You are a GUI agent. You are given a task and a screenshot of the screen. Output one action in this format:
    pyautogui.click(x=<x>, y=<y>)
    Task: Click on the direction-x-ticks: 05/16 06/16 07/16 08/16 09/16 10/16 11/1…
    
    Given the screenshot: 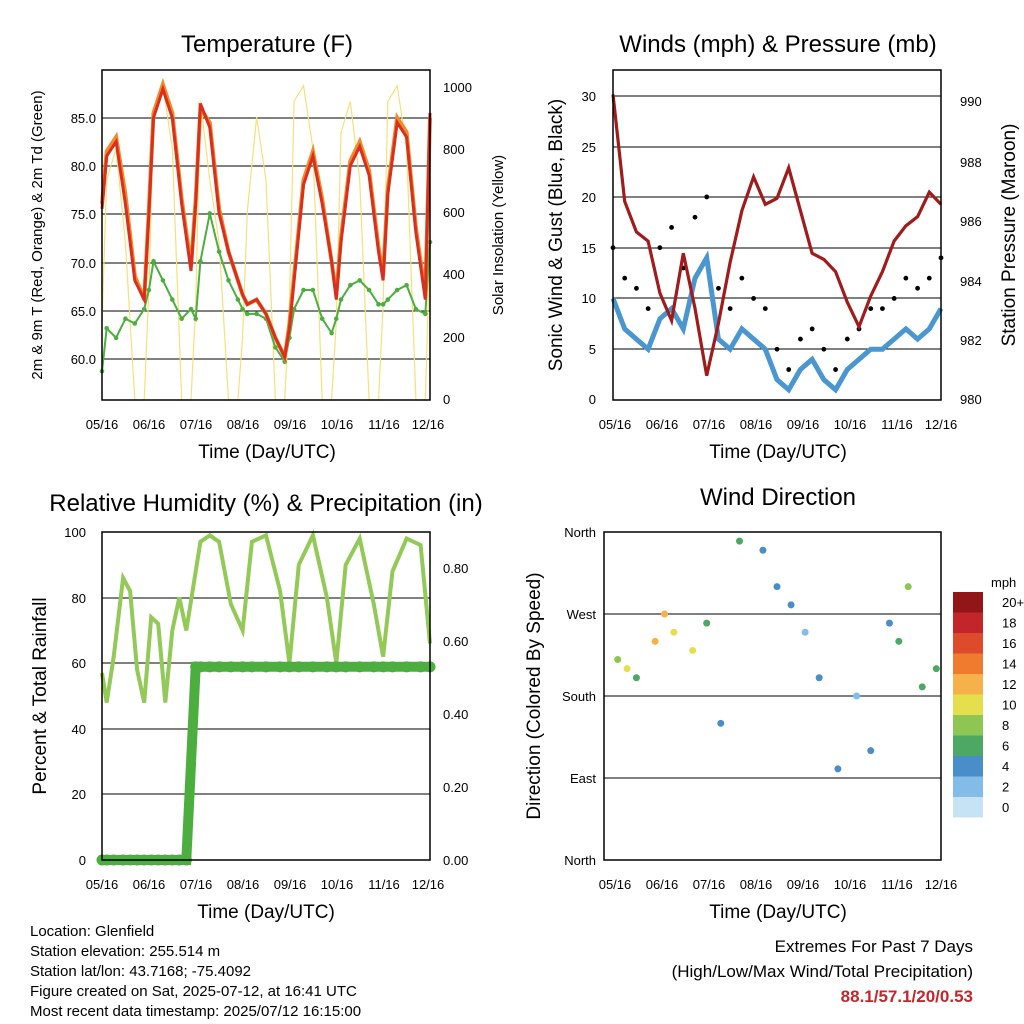 What is the action you would take?
    pyautogui.click(x=778, y=884)
    